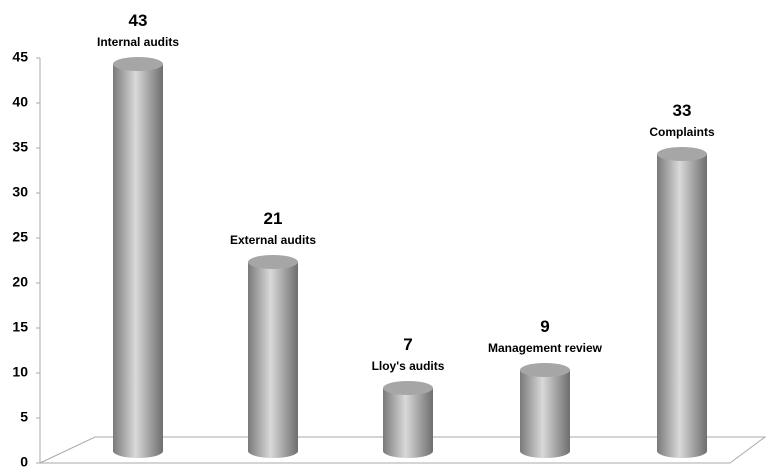  What do you see at coordinates (24, 417) in the screenshot?
I see `y-tick-label: 5` at bounding box center [24, 417].